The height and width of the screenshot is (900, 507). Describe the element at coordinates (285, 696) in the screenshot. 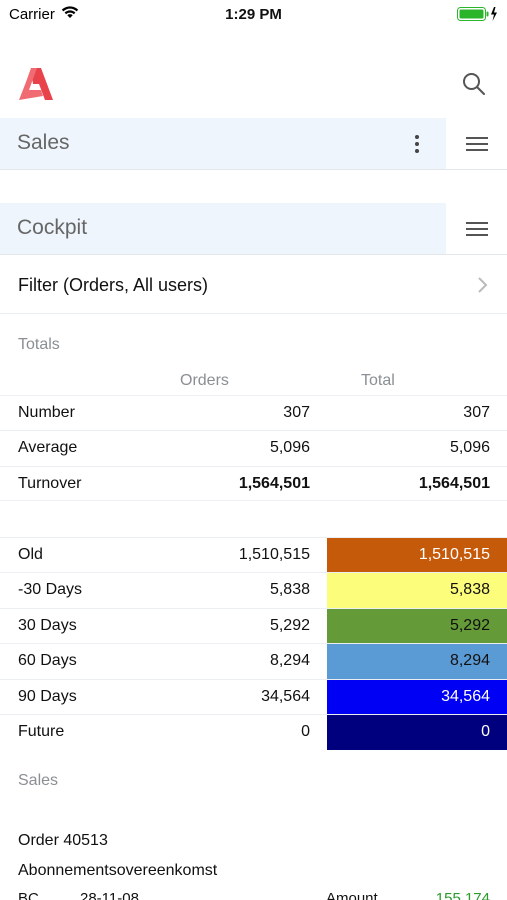

I see `orders-value: 34,564` at that location.